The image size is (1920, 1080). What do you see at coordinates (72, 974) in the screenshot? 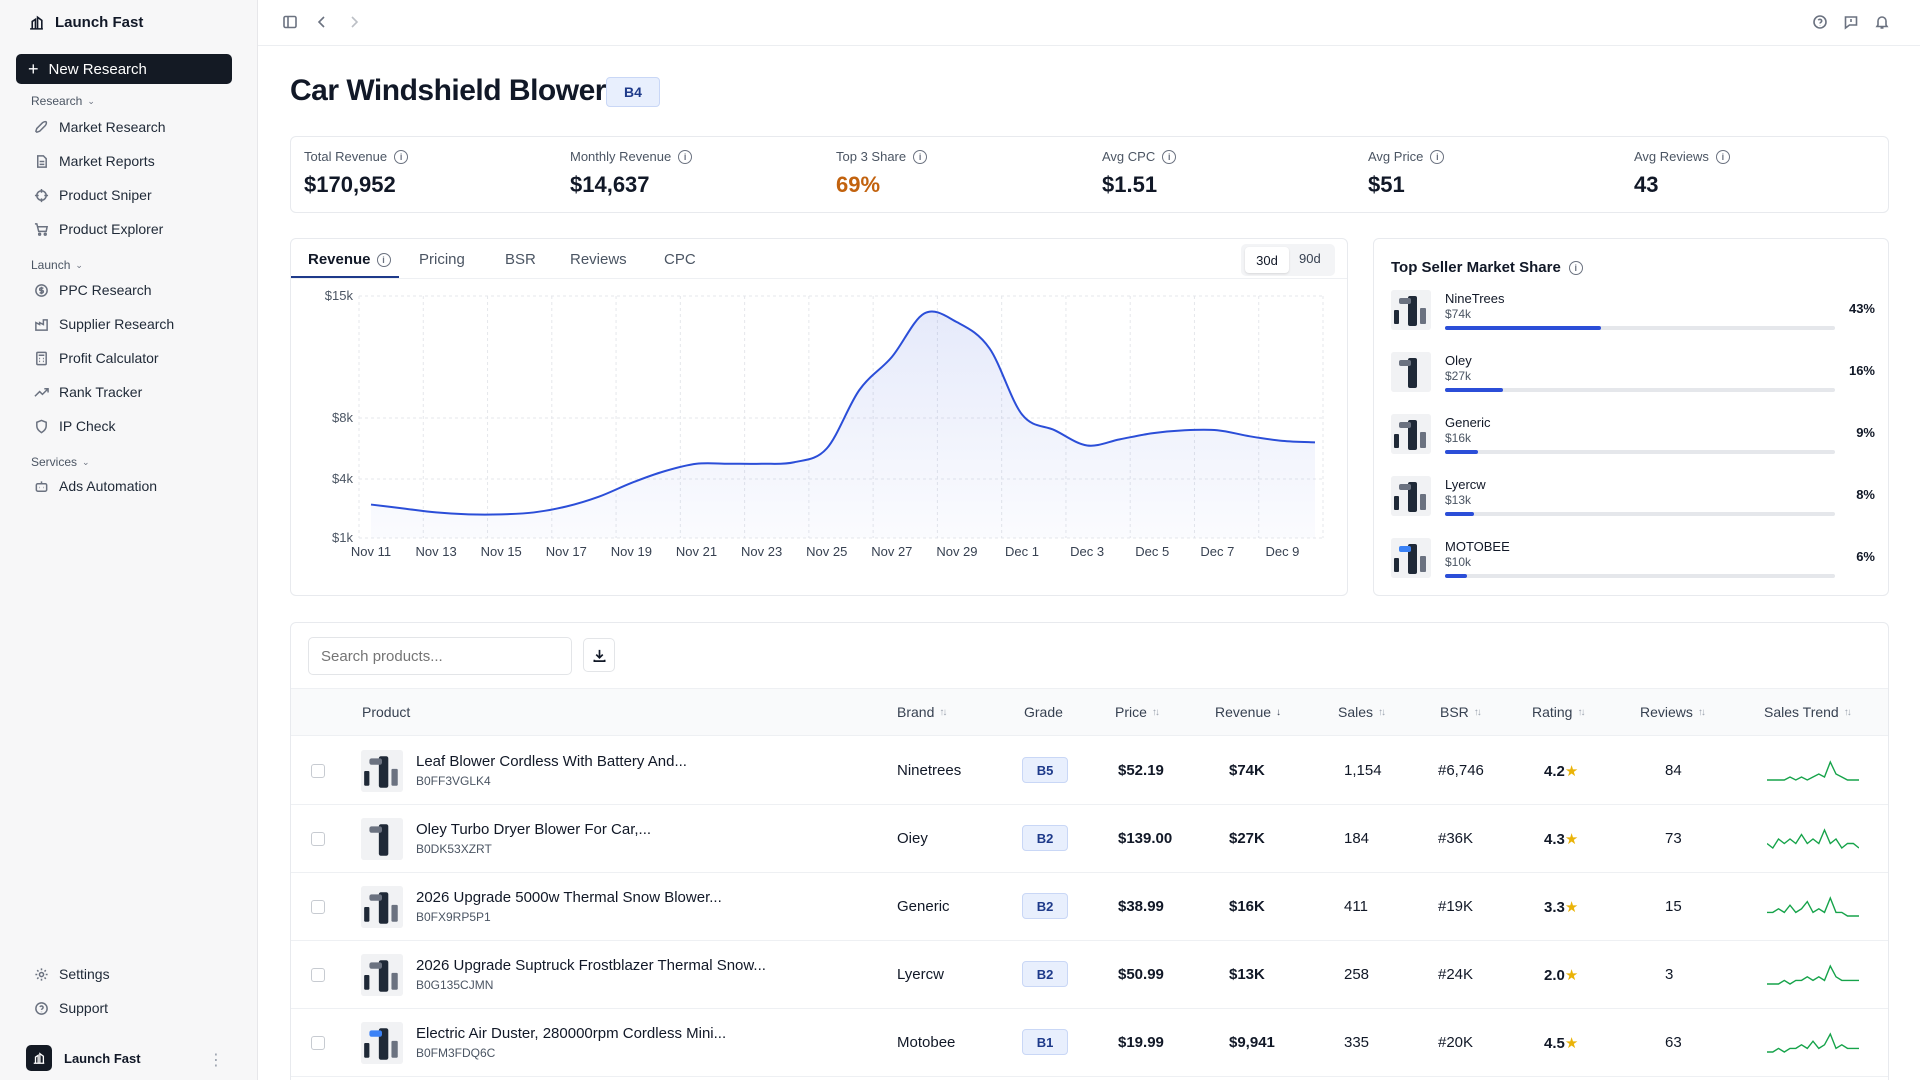
I see `sidebar-item-settings: Settings` at bounding box center [72, 974].